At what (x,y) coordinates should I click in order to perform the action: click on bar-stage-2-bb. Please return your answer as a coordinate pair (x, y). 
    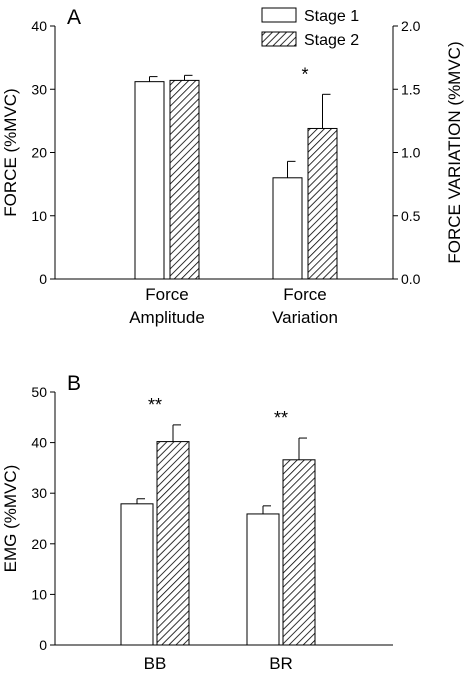
    Looking at the image, I should click on (173, 543).